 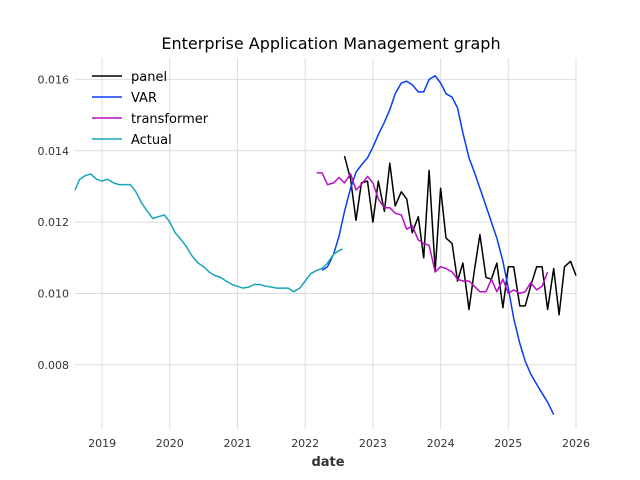 What do you see at coordinates (330, 43) in the screenshot?
I see `chart-title: Enterprise Application Management graph` at bounding box center [330, 43].